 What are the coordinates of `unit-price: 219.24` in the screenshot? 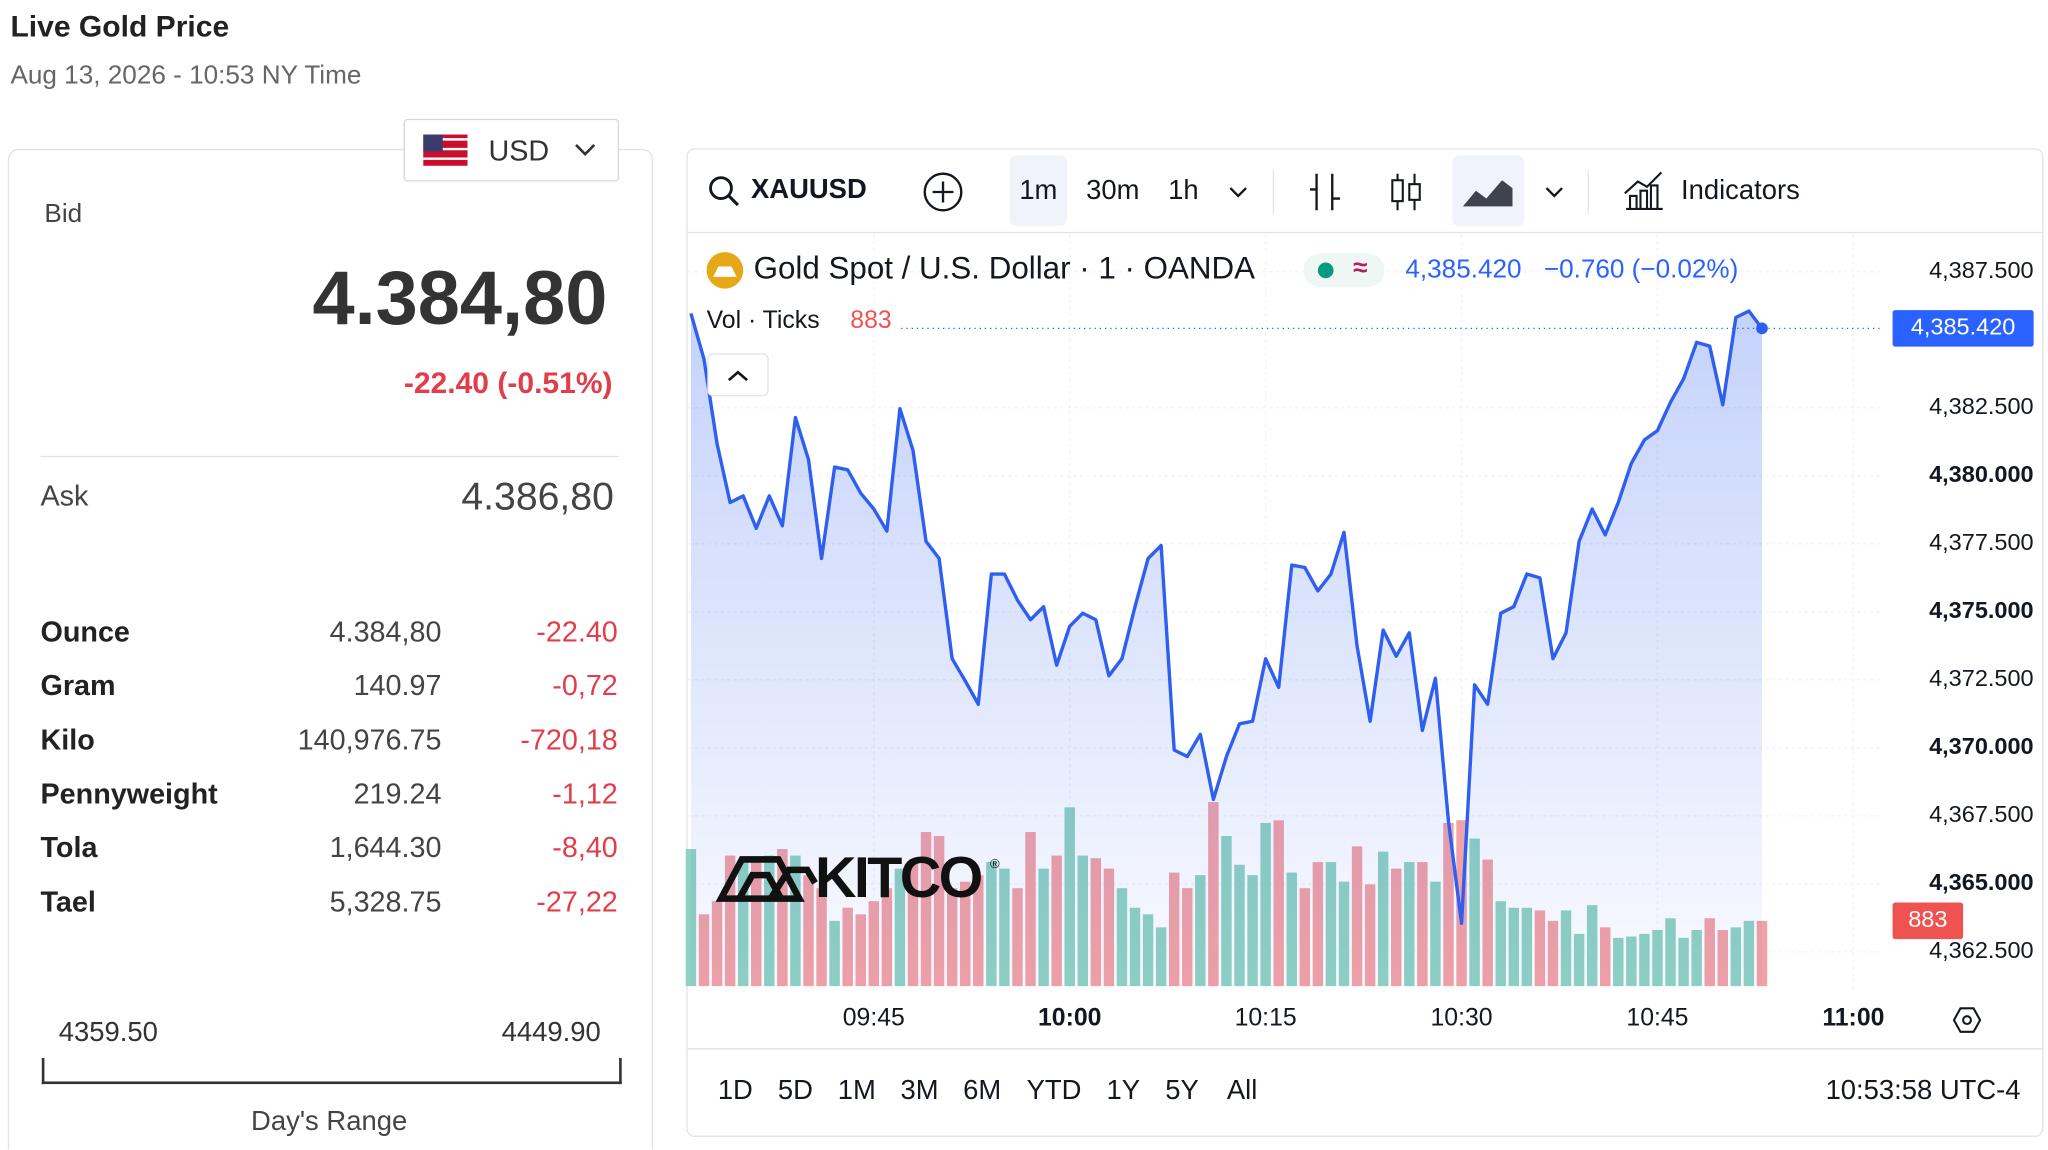 It's located at (397, 793).